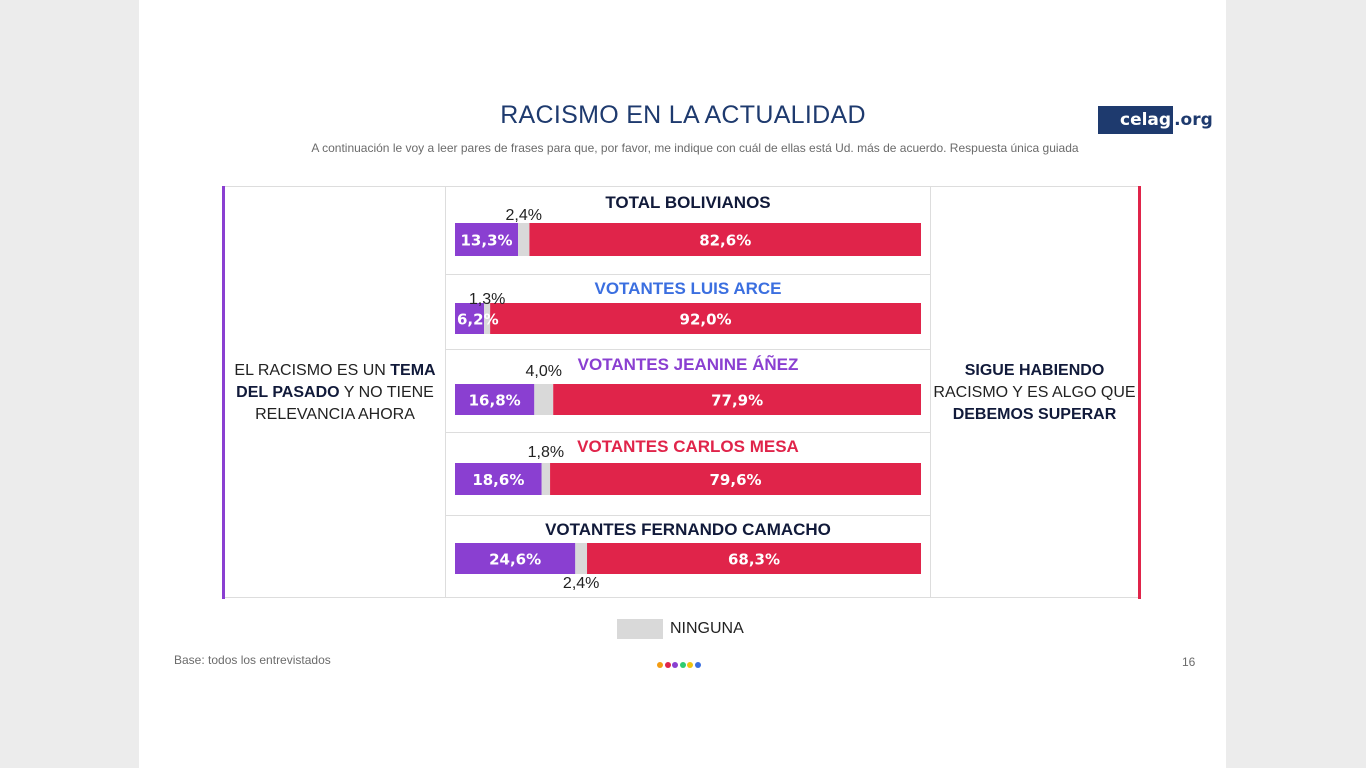  I want to click on celag-logo: celag .org, so click(1155, 120).